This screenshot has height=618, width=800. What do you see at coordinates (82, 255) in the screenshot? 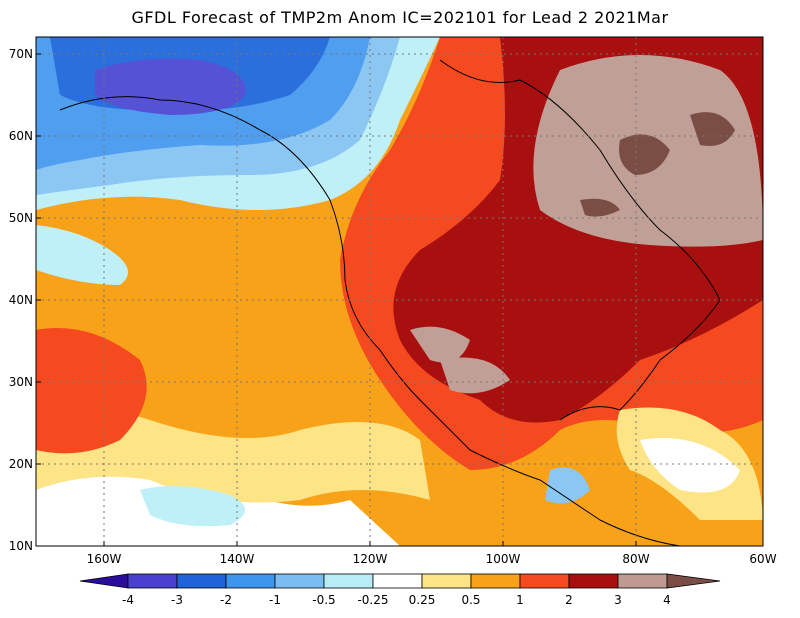
I see `field-cool-pacific` at bounding box center [82, 255].